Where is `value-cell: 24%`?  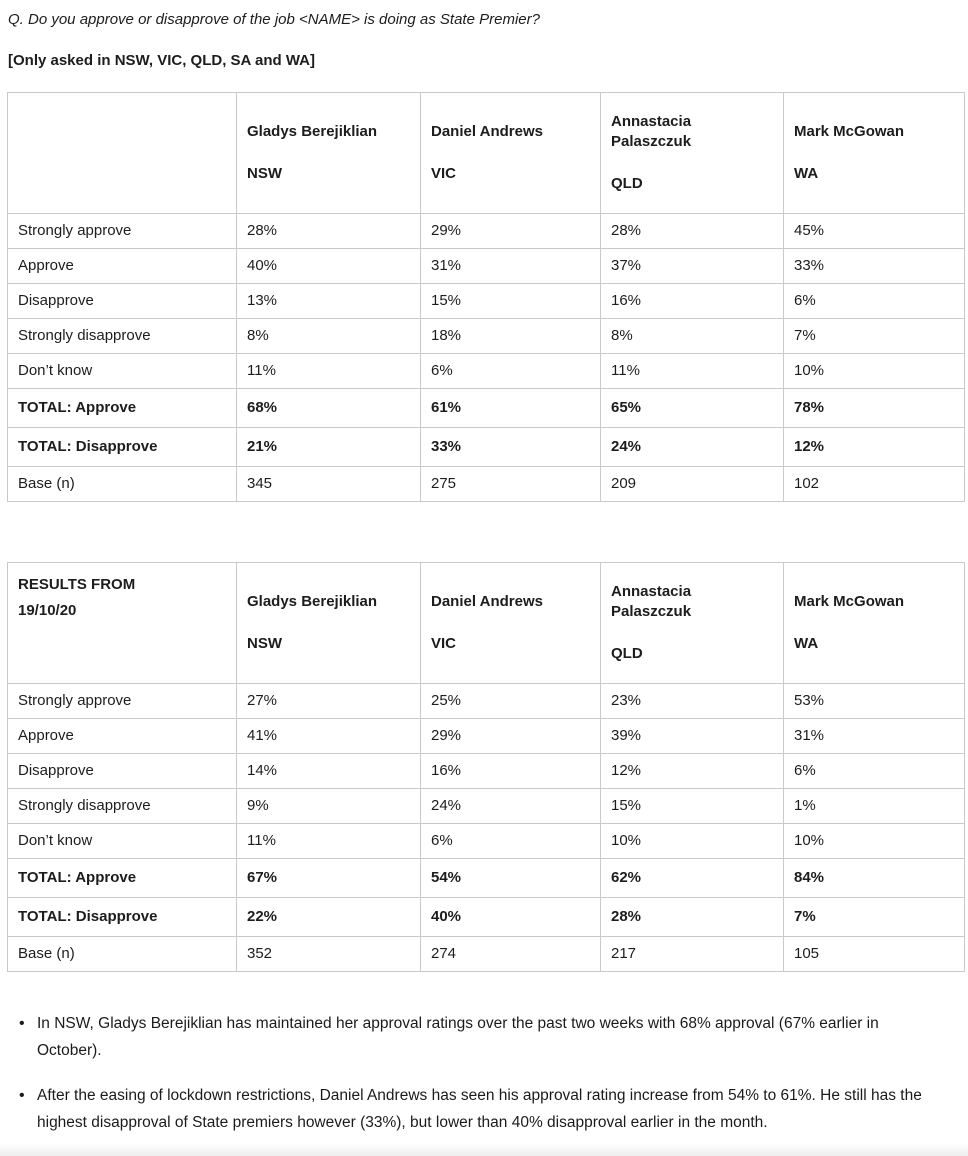
value-cell: 24% is located at coordinates (510, 806).